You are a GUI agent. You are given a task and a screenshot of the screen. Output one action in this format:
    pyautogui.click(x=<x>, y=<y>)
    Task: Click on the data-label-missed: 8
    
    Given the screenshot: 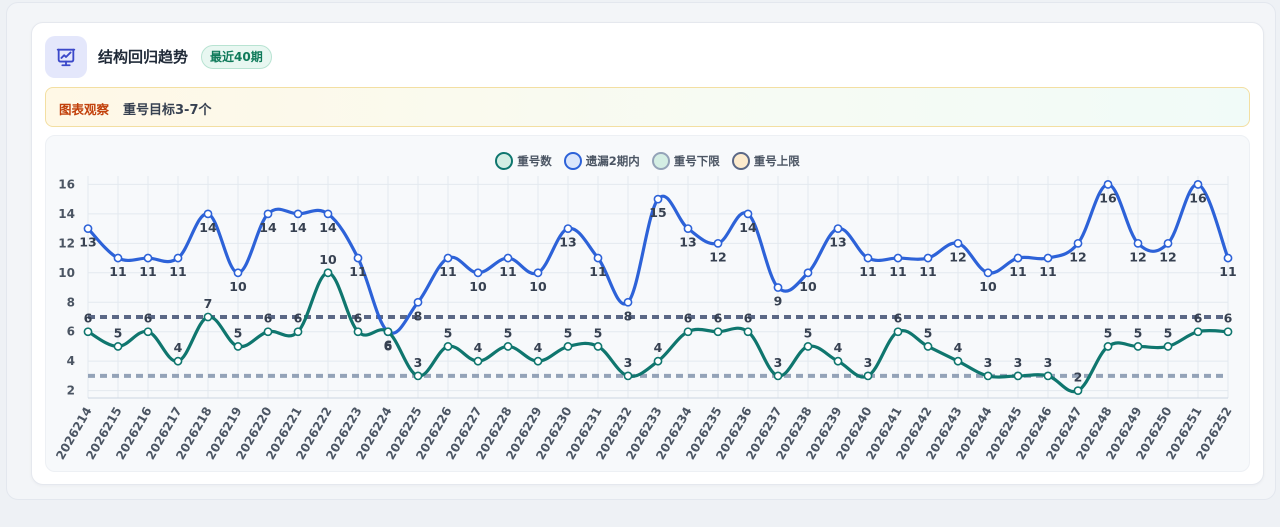 What is the action you would take?
    pyautogui.click(x=418, y=315)
    